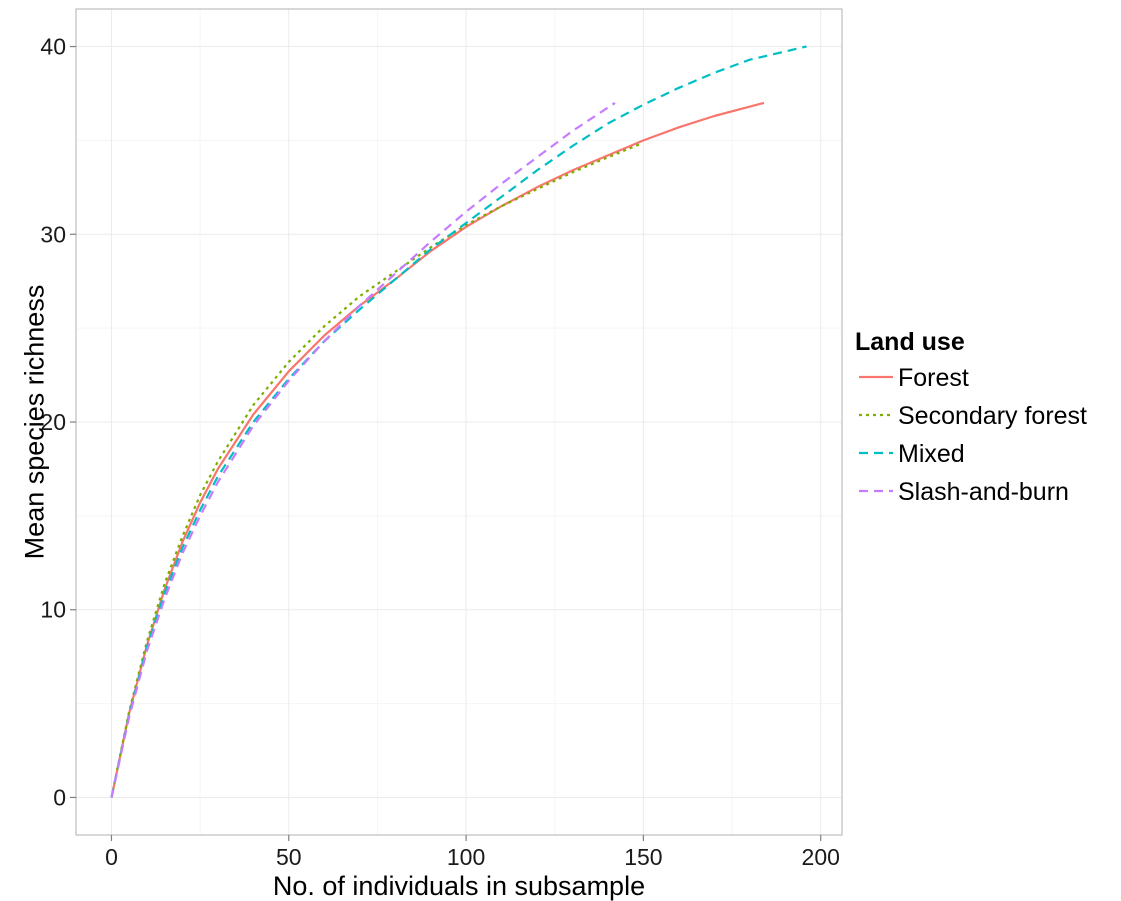 The image size is (1121, 901). I want to click on x-tick-label: 50, so click(289, 857).